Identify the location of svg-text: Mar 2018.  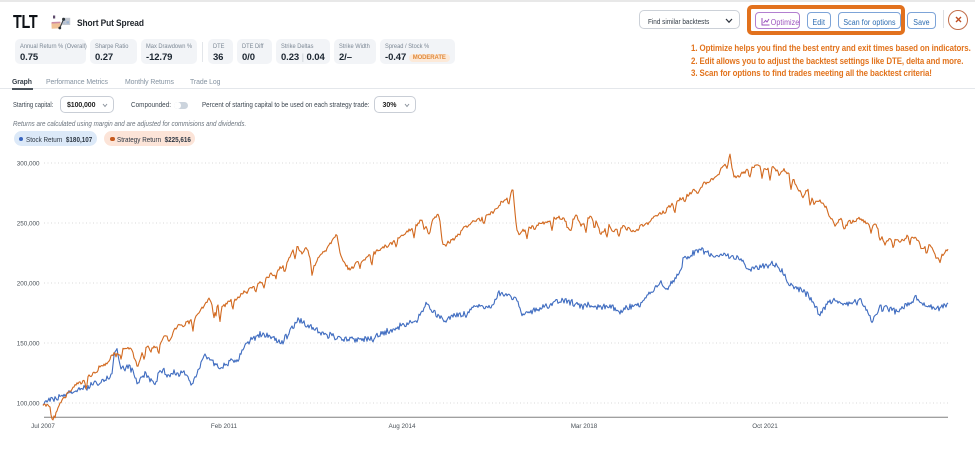
(584, 426).